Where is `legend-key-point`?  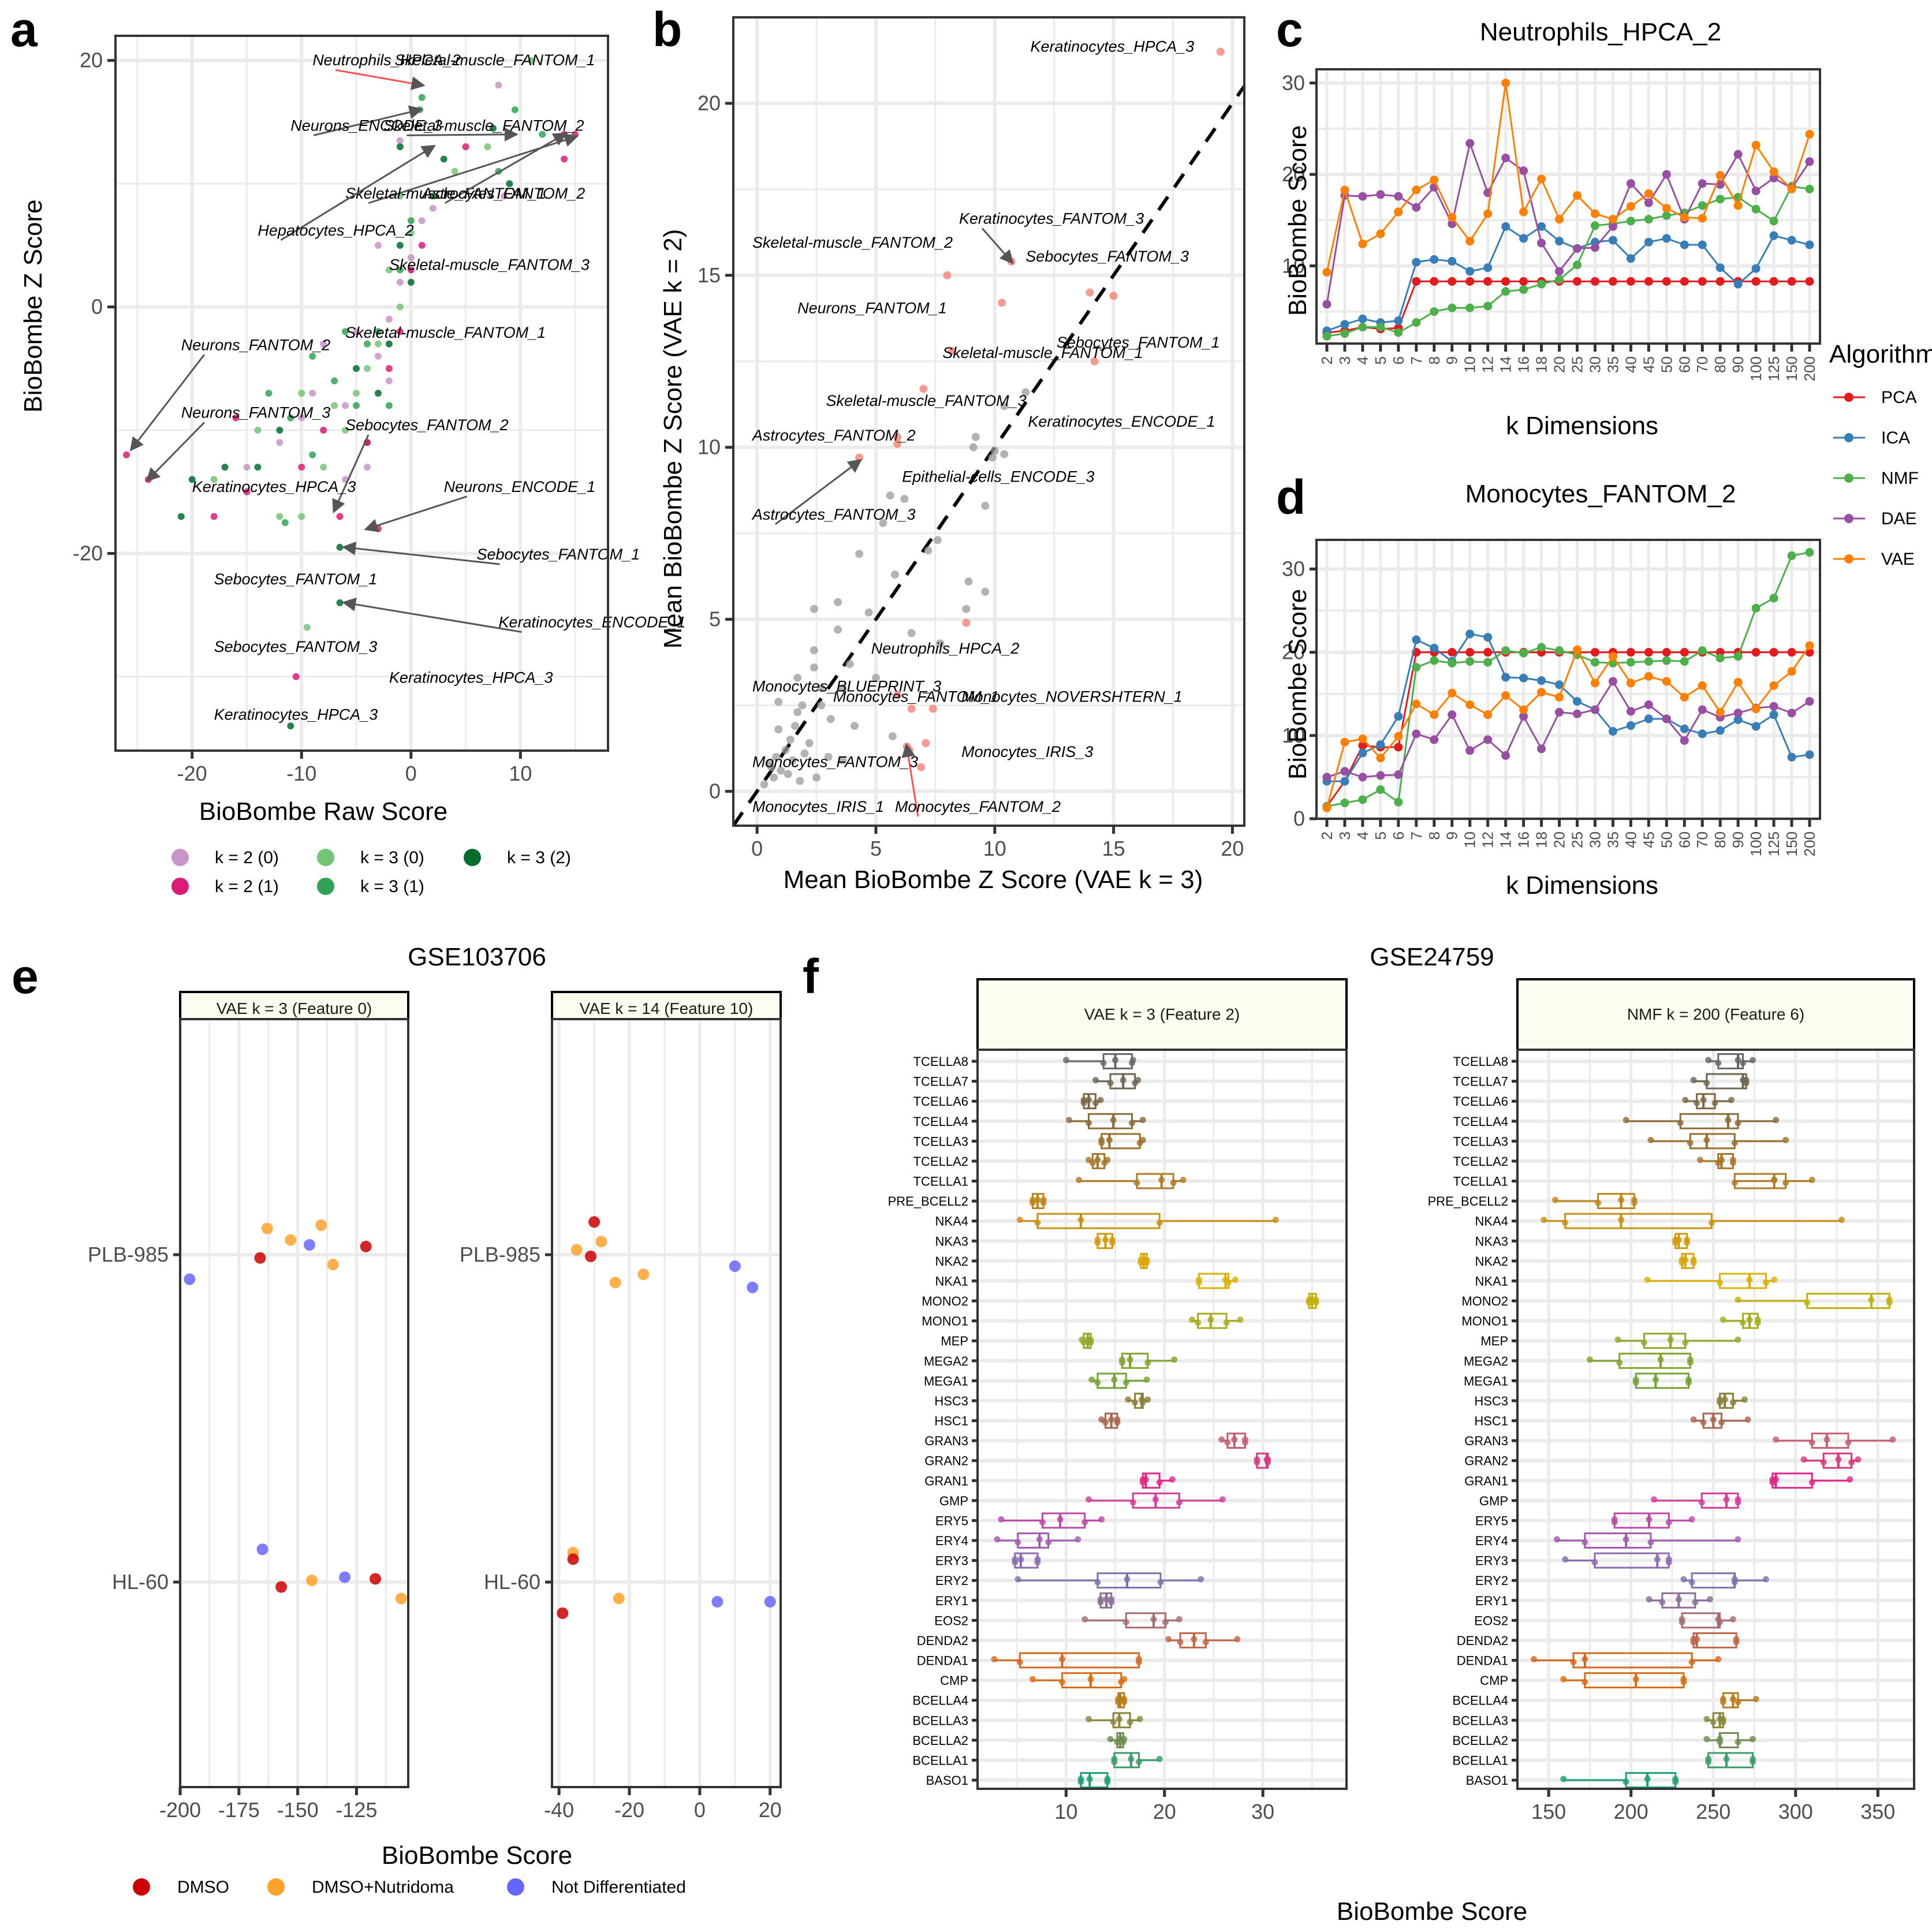 legend-key-point is located at coordinates (1848, 397).